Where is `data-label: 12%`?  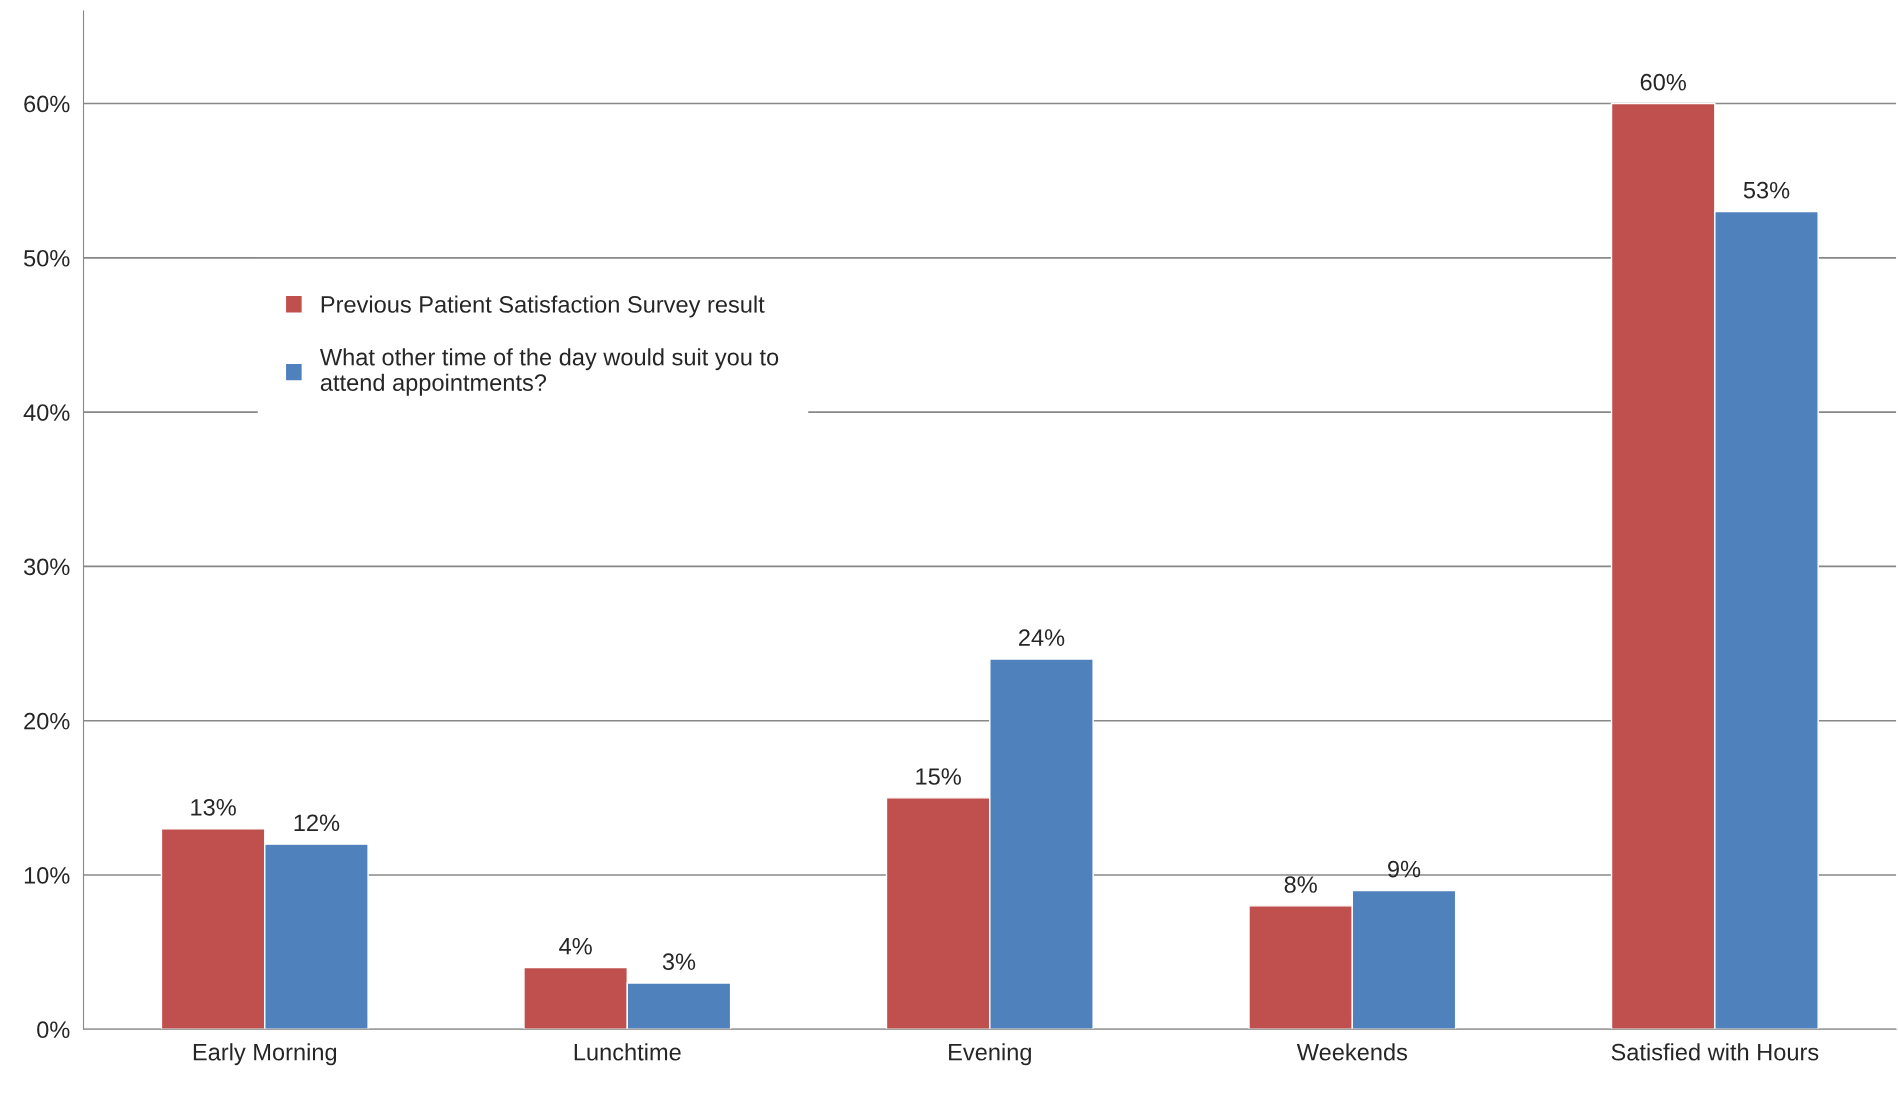
data-label: 12% is located at coordinates (317, 823).